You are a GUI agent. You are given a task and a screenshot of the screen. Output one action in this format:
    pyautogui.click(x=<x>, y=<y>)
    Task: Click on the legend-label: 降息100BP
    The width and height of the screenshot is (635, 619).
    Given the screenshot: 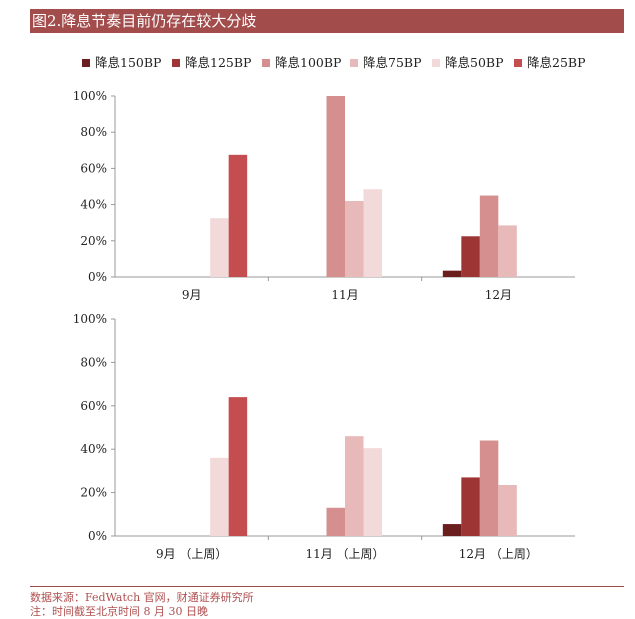 What is the action you would take?
    pyautogui.click(x=308, y=62)
    